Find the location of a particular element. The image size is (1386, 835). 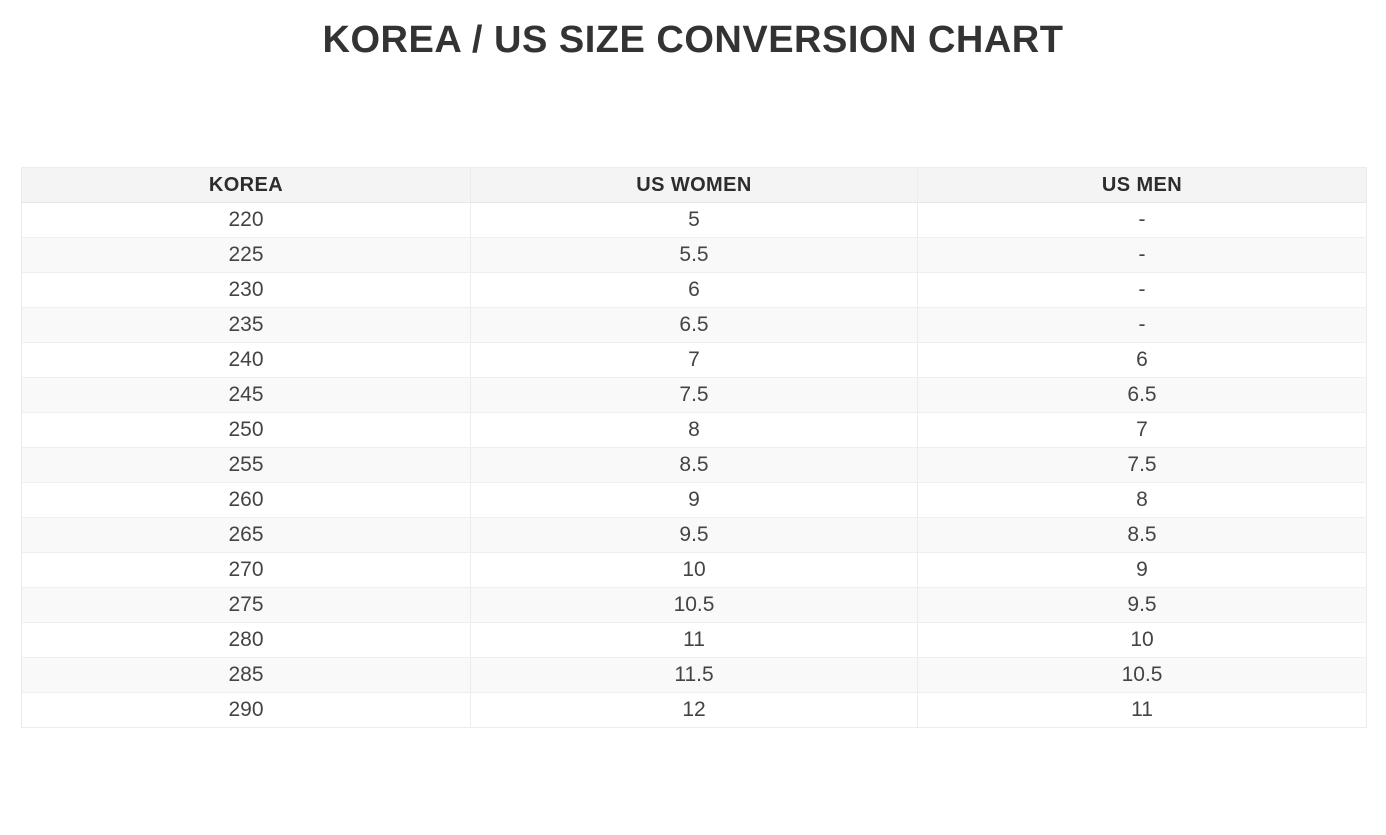

cell-korea: 230 is located at coordinates (246, 290).